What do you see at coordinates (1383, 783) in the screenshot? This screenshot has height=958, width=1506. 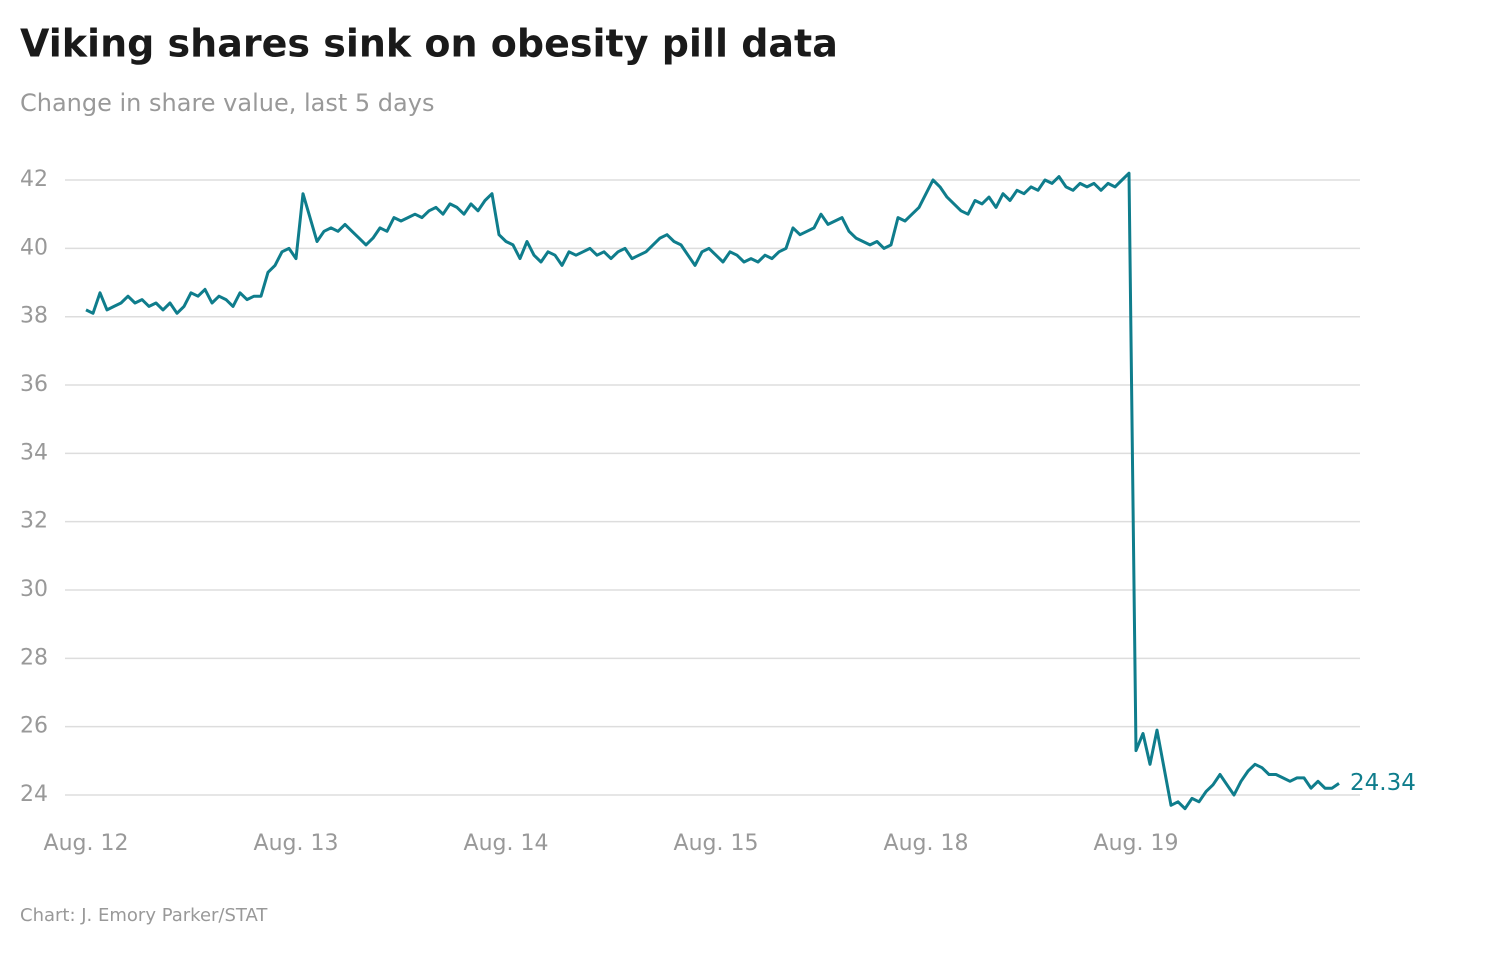 I see `end-label: 24.34` at bounding box center [1383, 783].